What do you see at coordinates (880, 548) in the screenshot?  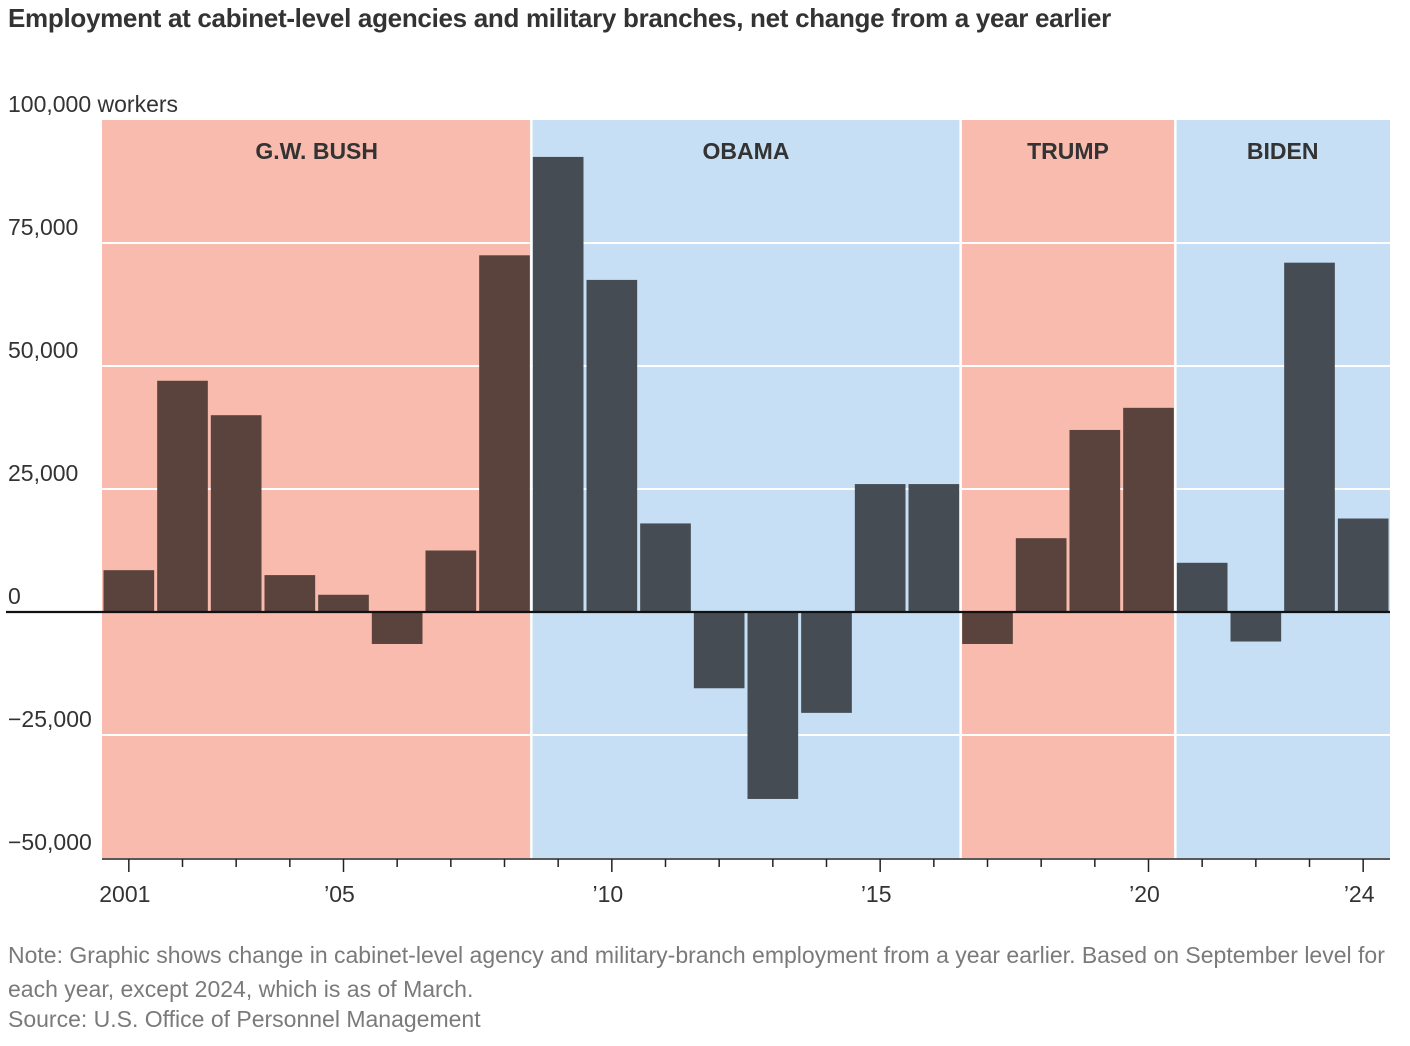 I see `bar-2015` at bounding box center [880, 548].